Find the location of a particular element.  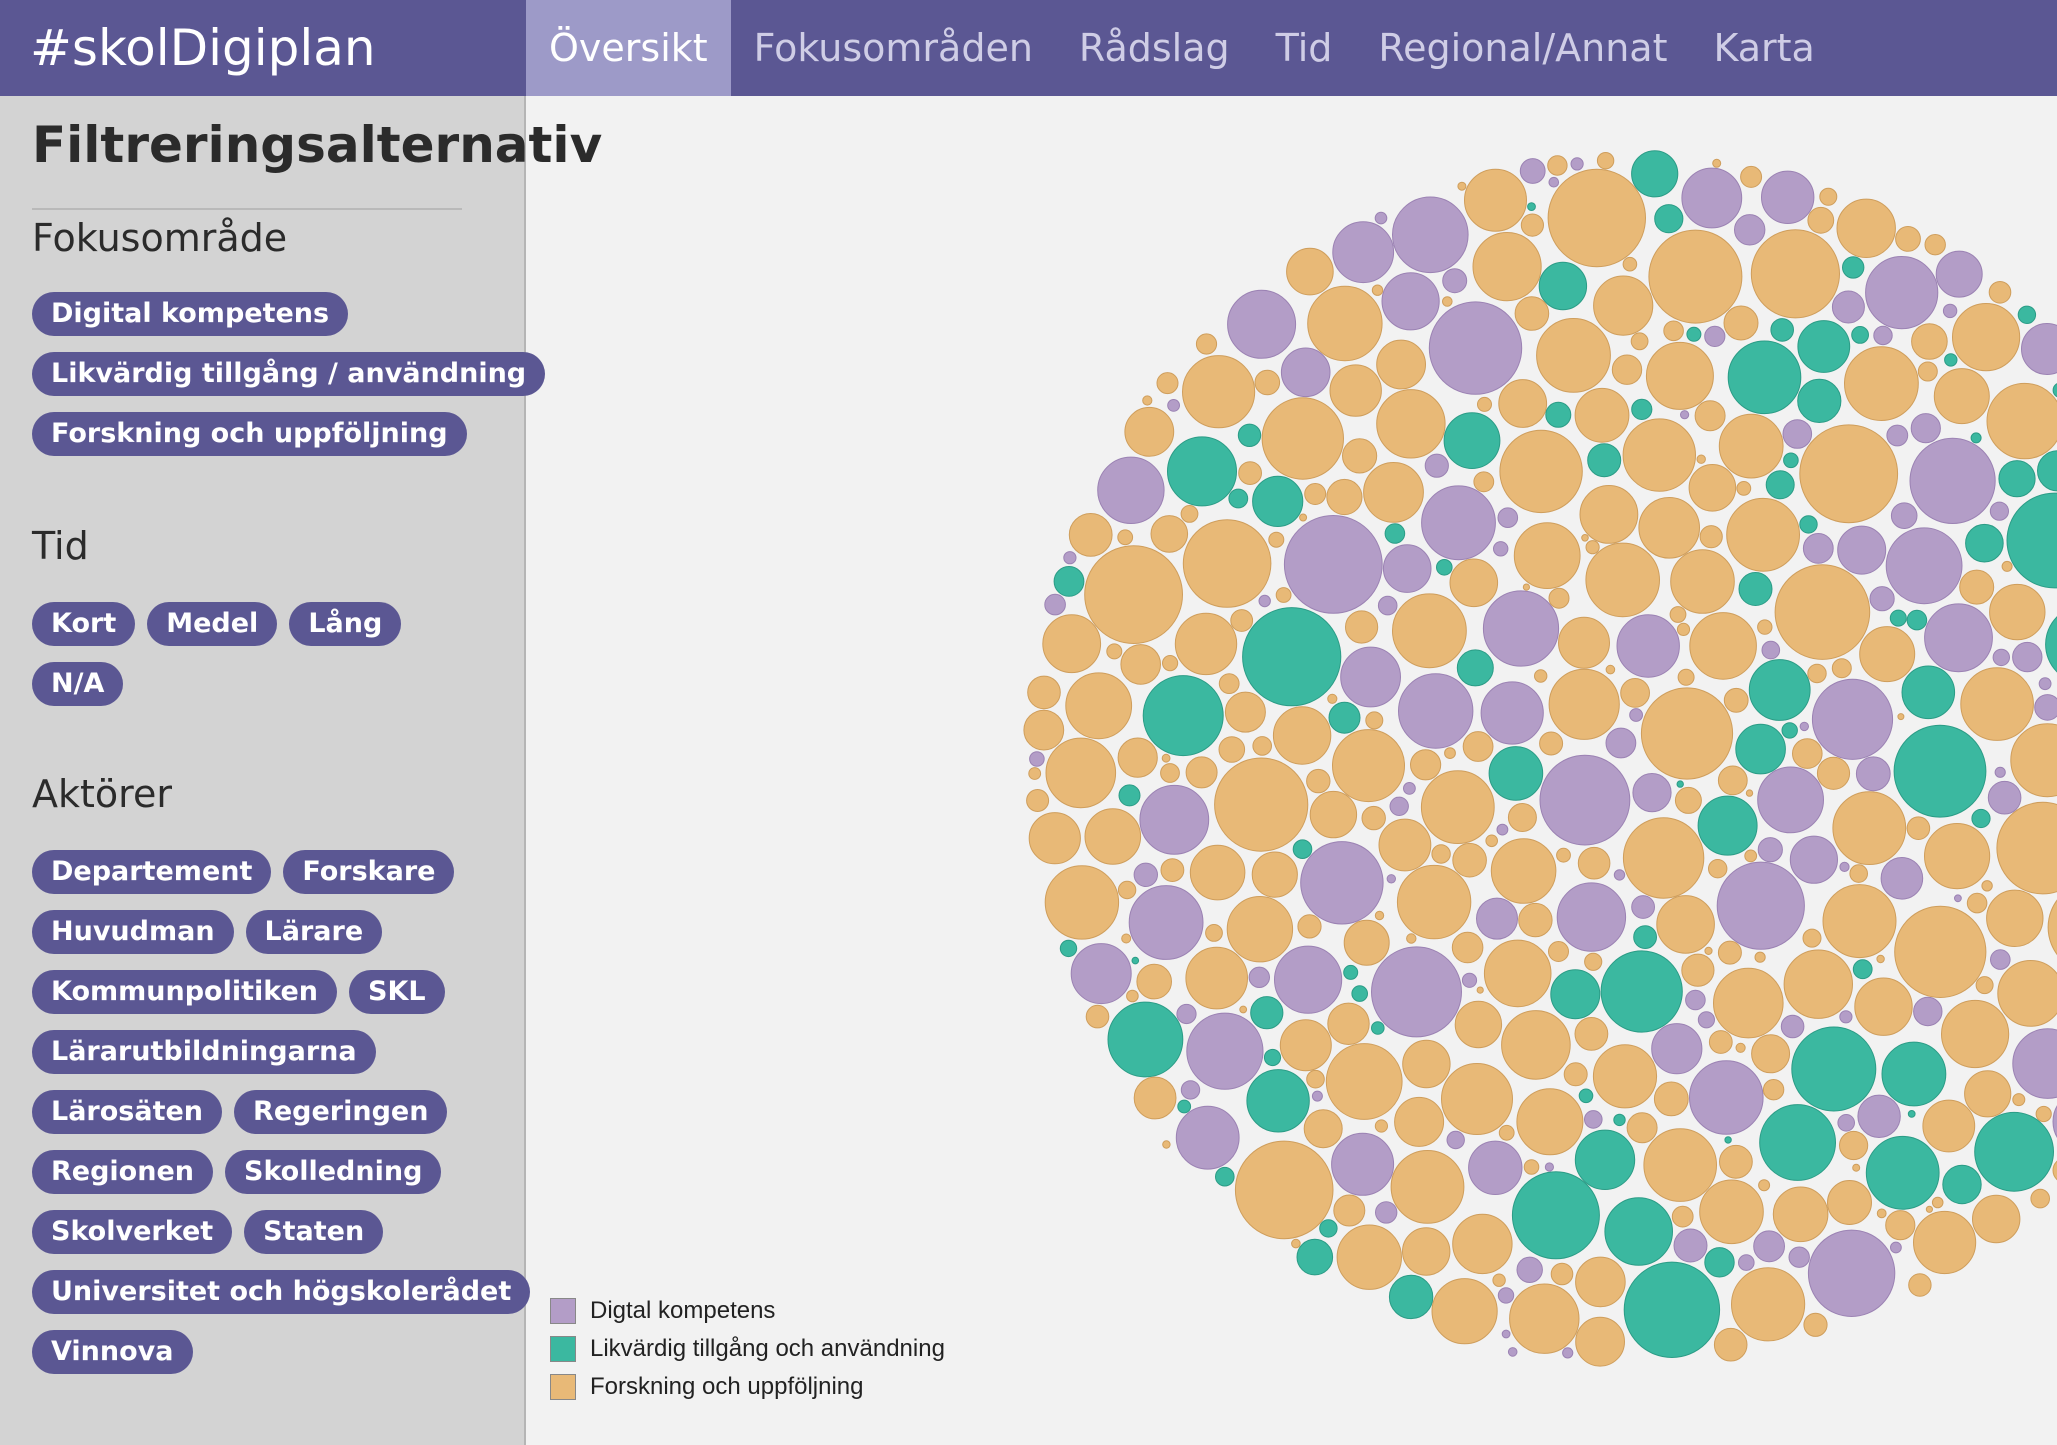

chip-skolverket: Skolverket is located at coordinates (132, 1232).